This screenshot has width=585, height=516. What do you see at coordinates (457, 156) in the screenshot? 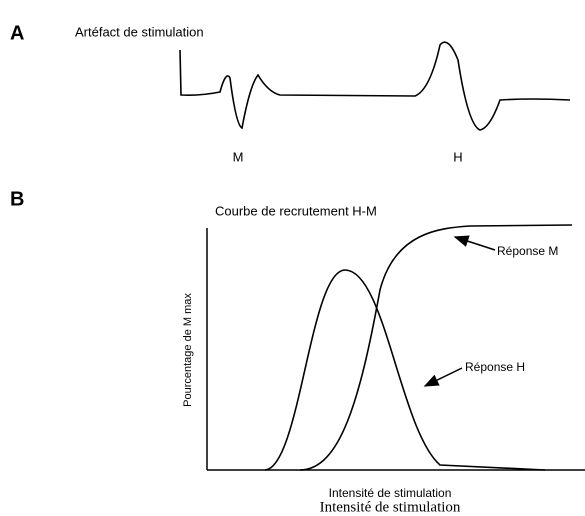
I see `wave-label: H` at bounding box center [457, 156].